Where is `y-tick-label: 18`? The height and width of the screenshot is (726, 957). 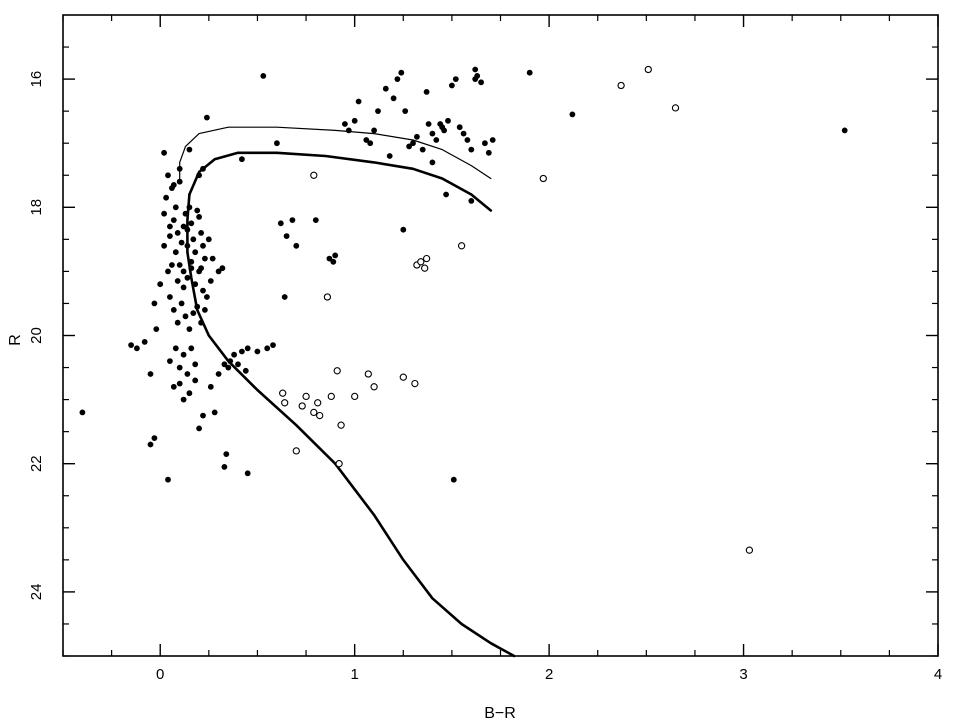 y-tick-label: 18 is located at coordinates (36, 207).